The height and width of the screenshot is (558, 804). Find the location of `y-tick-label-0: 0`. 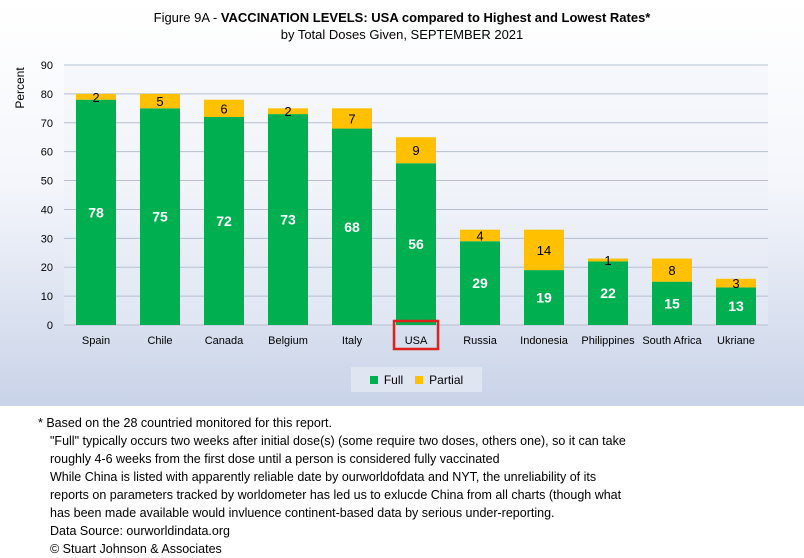

y-tick-label-0: 0 is located at coordinates (50, 326).